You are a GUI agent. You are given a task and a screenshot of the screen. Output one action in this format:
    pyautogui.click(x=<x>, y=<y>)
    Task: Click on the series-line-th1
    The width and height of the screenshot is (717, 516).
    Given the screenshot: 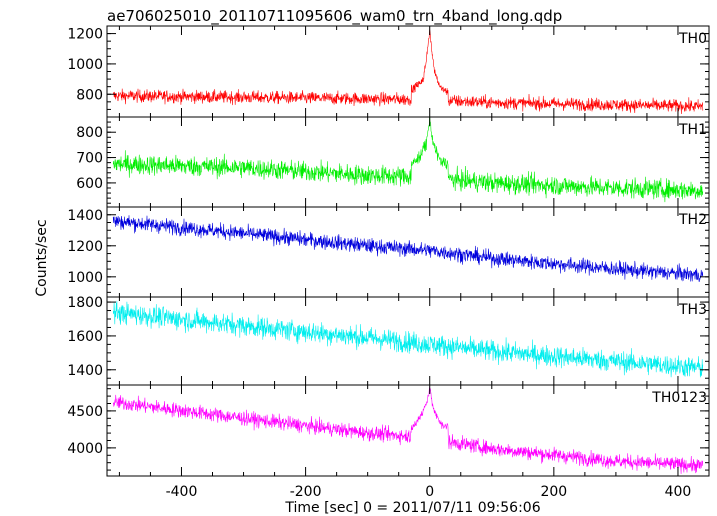 What is the action you would take?
    pyautogui.click(x=408, y=160)
    